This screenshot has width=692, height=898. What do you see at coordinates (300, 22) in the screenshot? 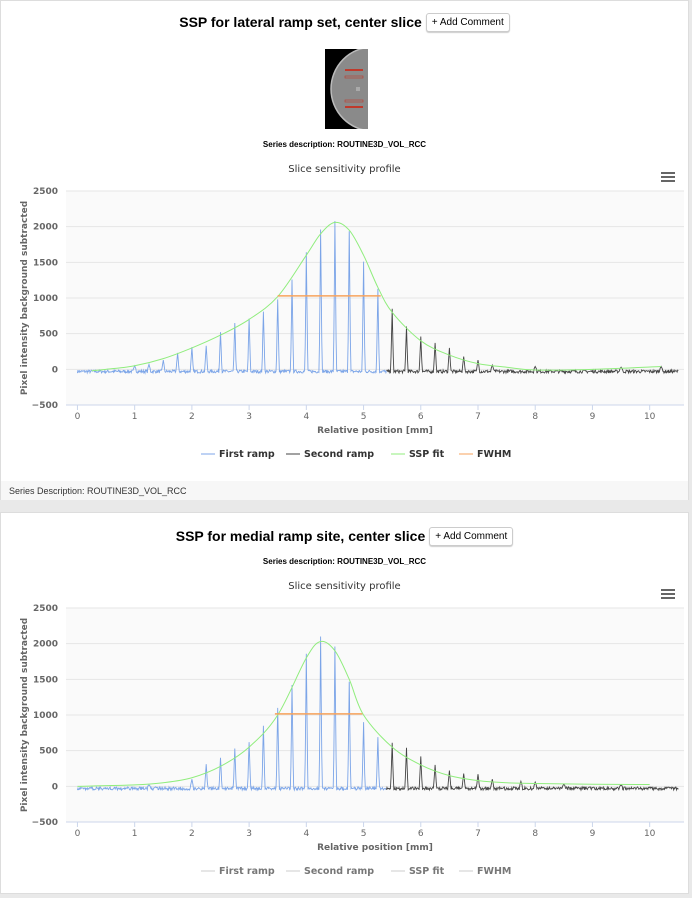
I see `panel-title: SSP for lateral ramp set, center slice` at bounding box center [300, 22].